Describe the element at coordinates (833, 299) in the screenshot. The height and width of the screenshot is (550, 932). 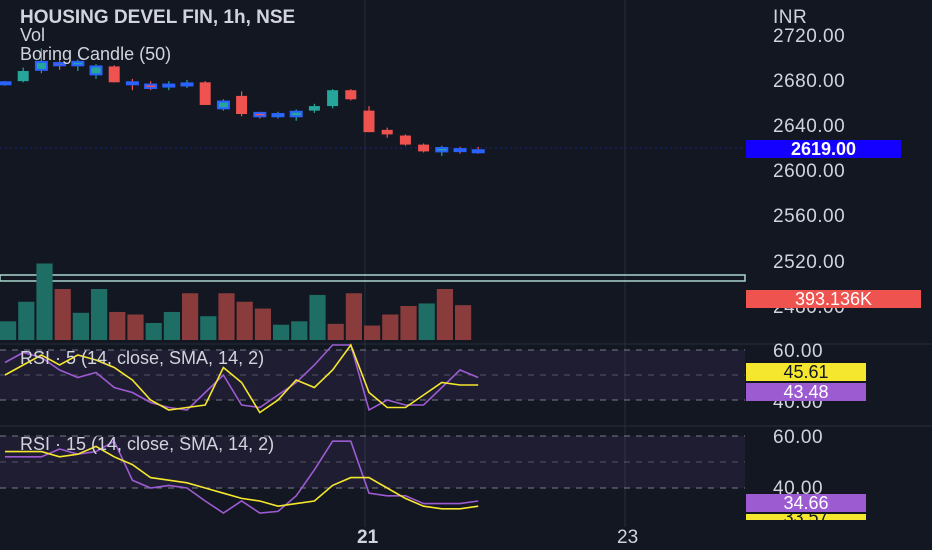
I see `volume-tag: 393.136K` at that location.